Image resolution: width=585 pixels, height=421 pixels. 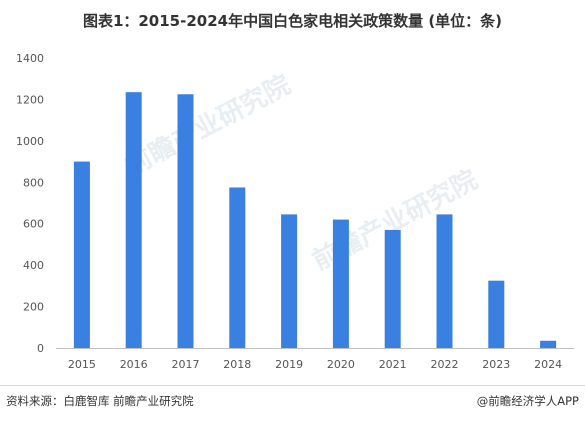 I want to click on bar-2017, so click(x=185, y=221).